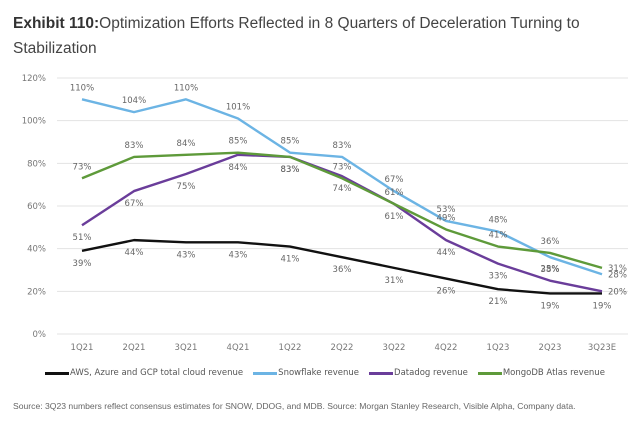 The height and width of the screenshot is (432, 640). I want to click on y-tick-label: 80%, so click(36, 164).